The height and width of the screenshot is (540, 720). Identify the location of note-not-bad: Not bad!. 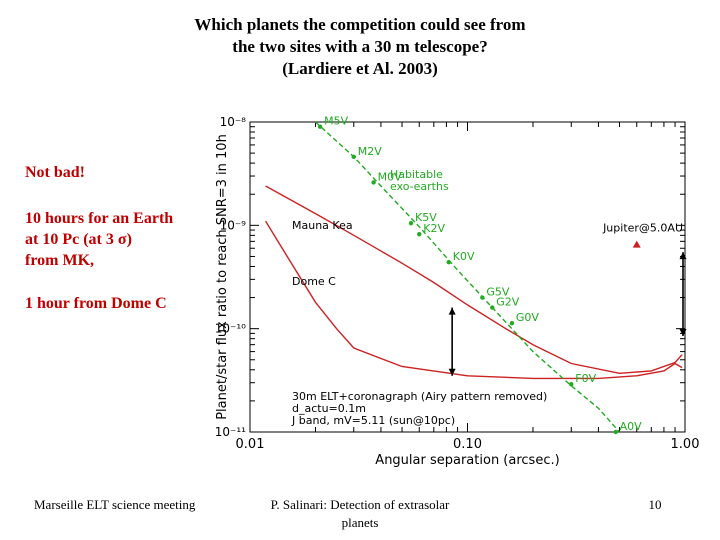
(55, 172).